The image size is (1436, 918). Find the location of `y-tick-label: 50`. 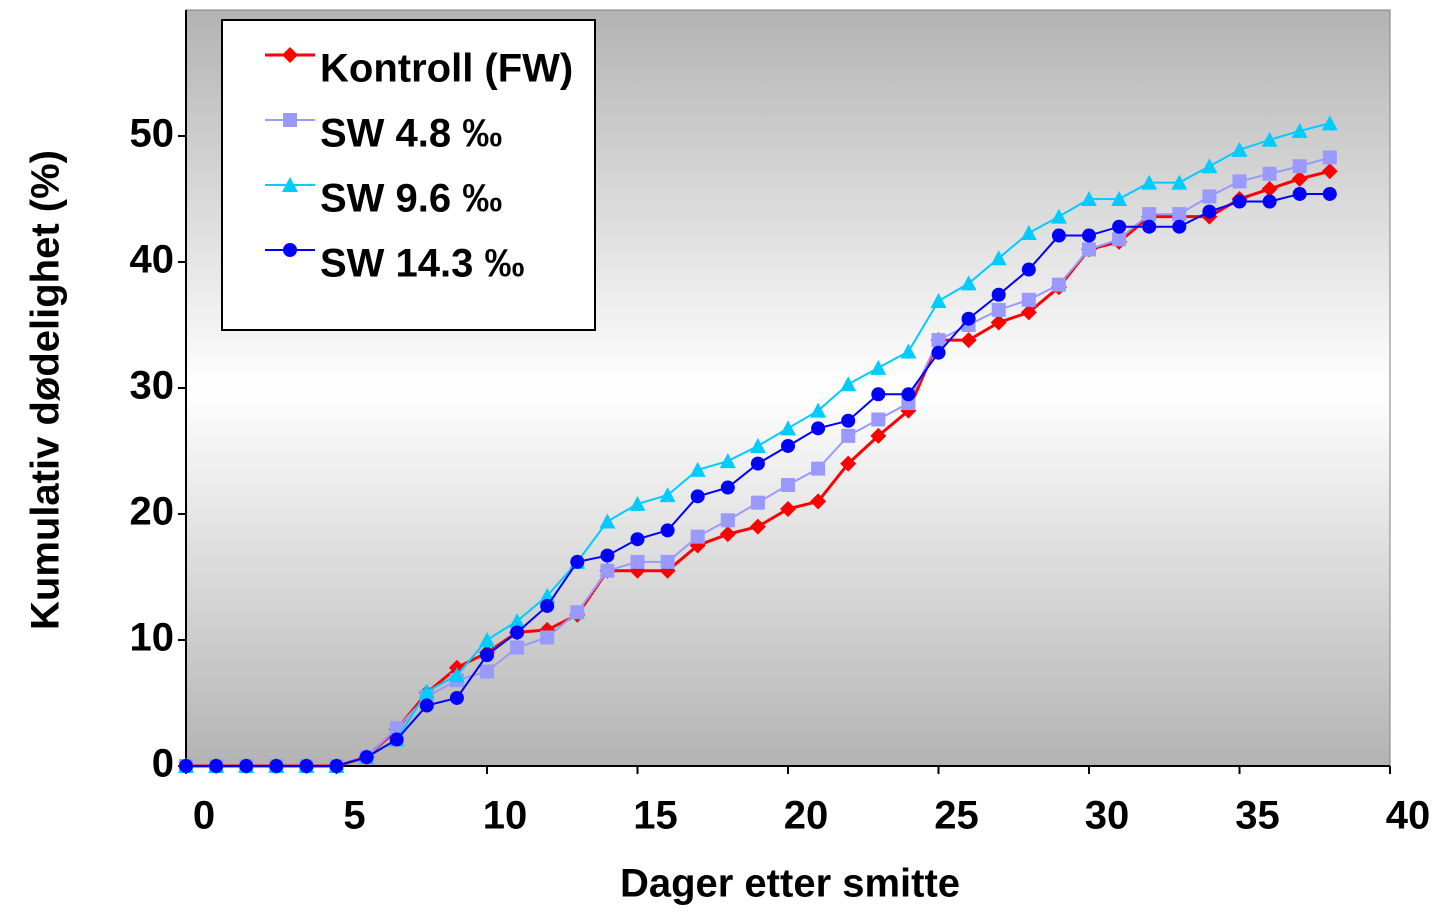

y-tick-label: 50 is located at coordinates (152, 134).